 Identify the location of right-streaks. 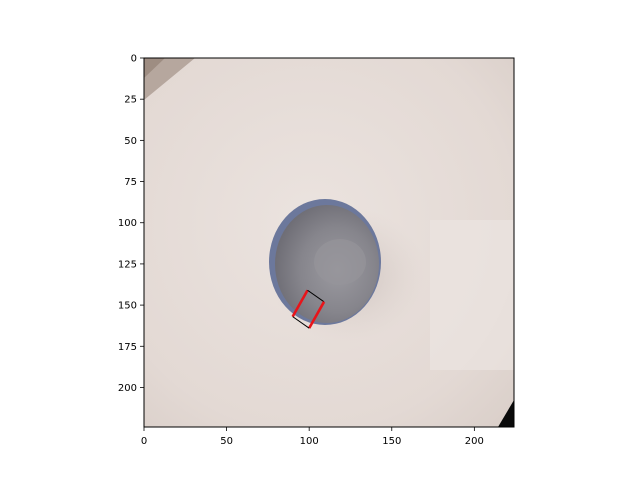
(472, 295).